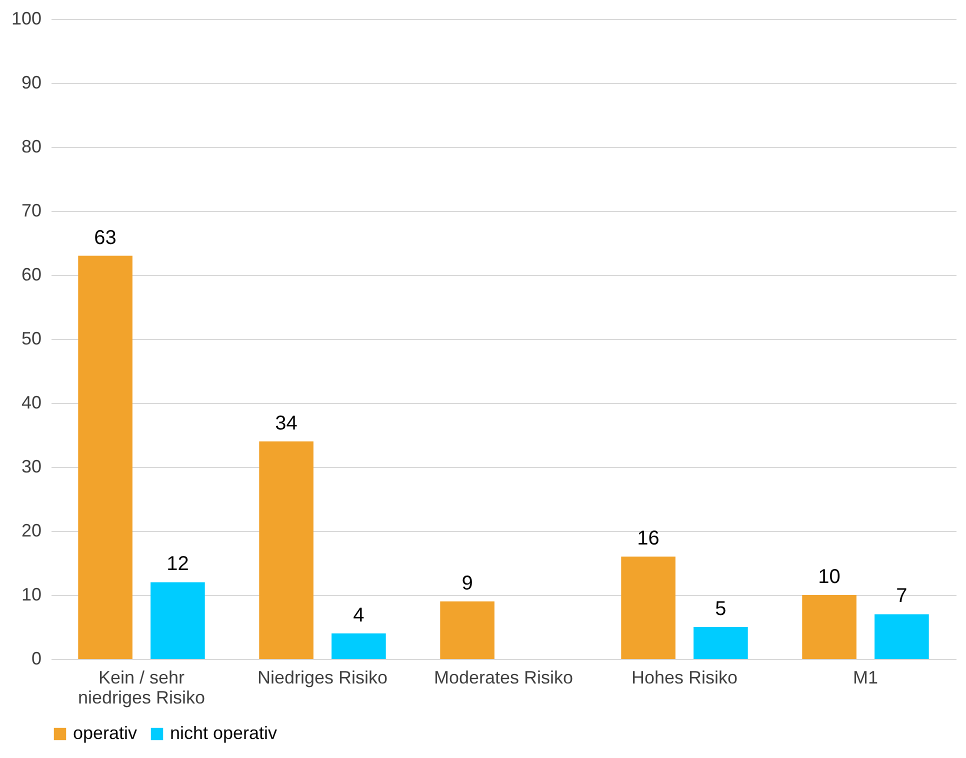 This screenshot has height=758, width=966. I want to click on y-tick-label: 50, so click(31, 338).